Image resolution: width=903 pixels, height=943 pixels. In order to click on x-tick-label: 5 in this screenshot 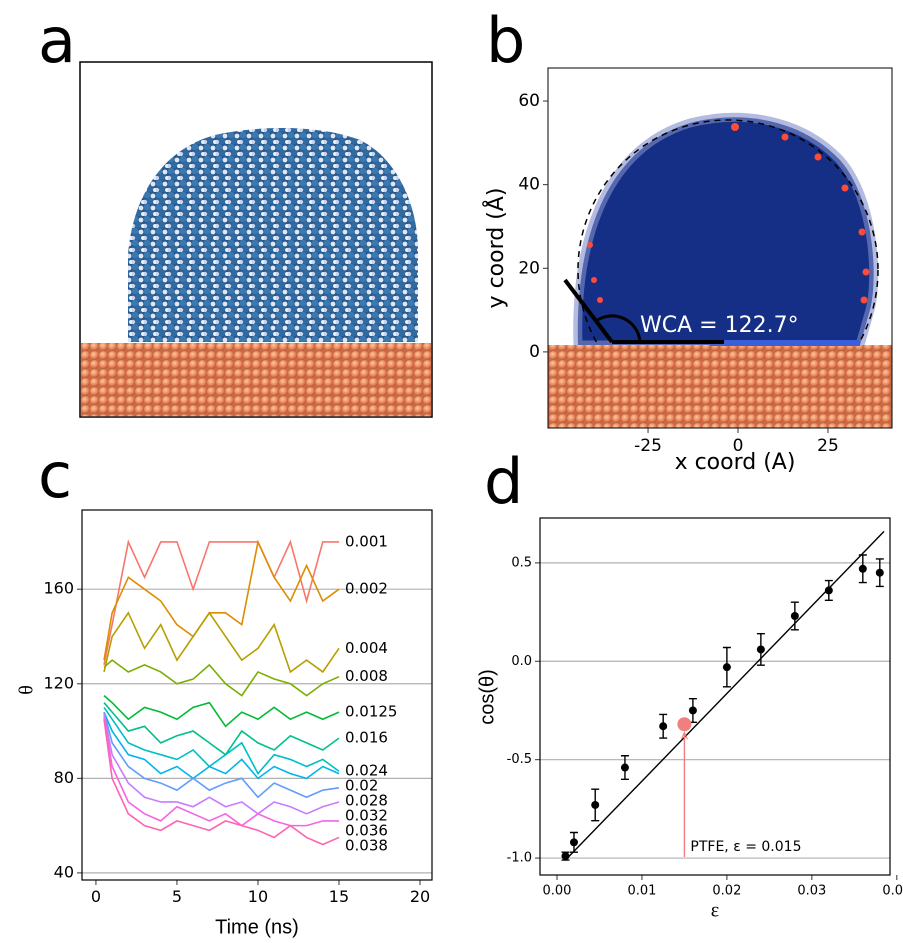, I will do `click(177, 896)`.